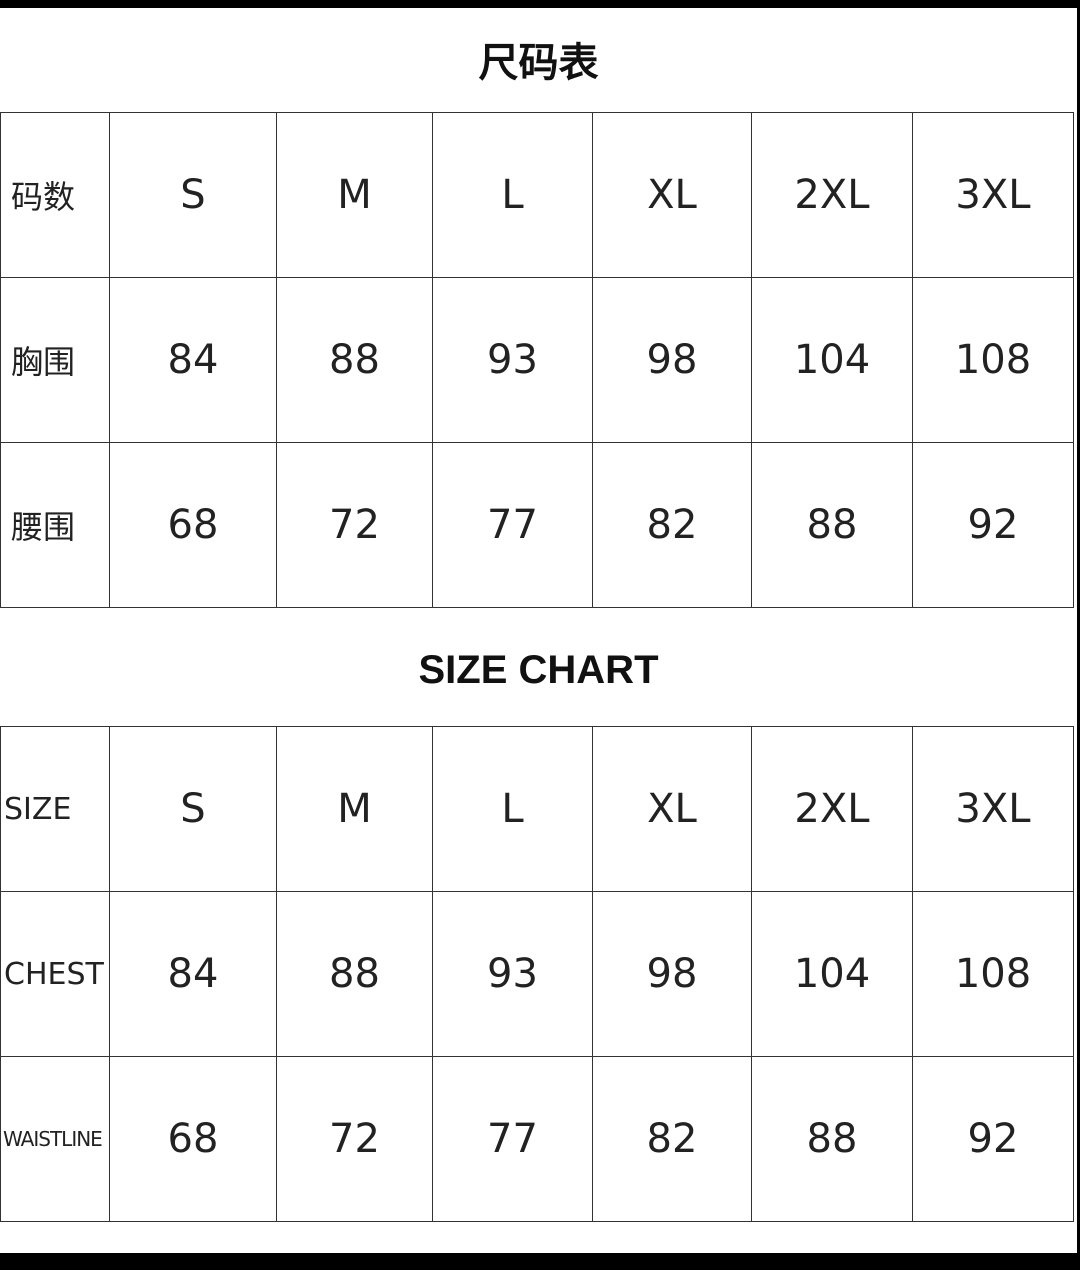  I want to click on row-label: SIZE, so click(55, 809).